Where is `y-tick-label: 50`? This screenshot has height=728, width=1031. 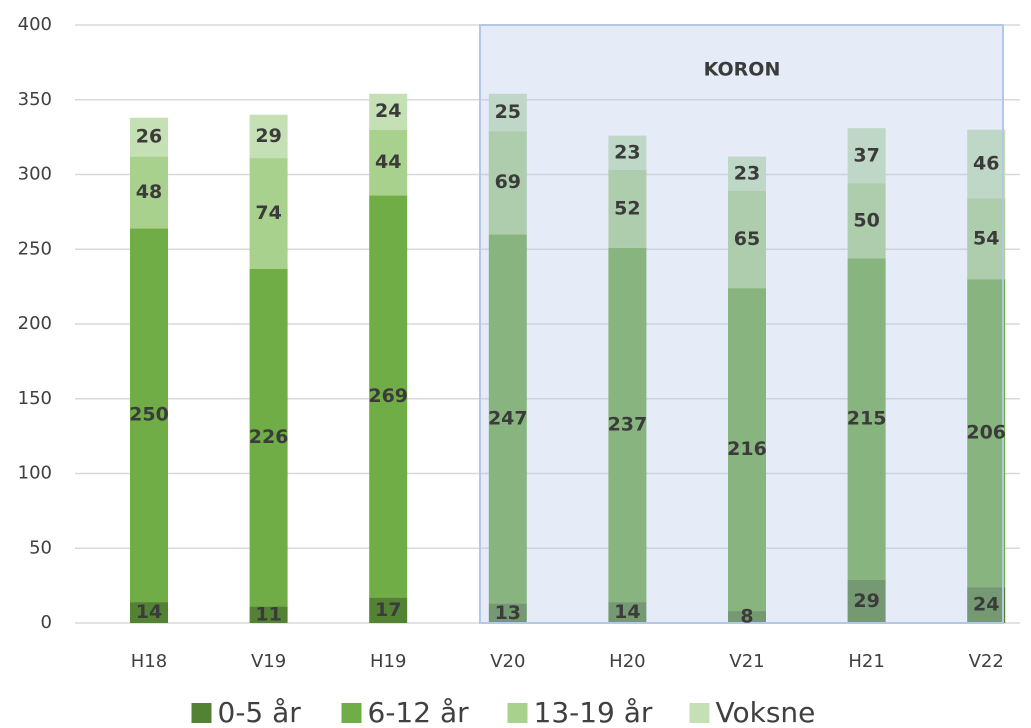
y-tick-label: 50 is located at coordinates (40, 547).